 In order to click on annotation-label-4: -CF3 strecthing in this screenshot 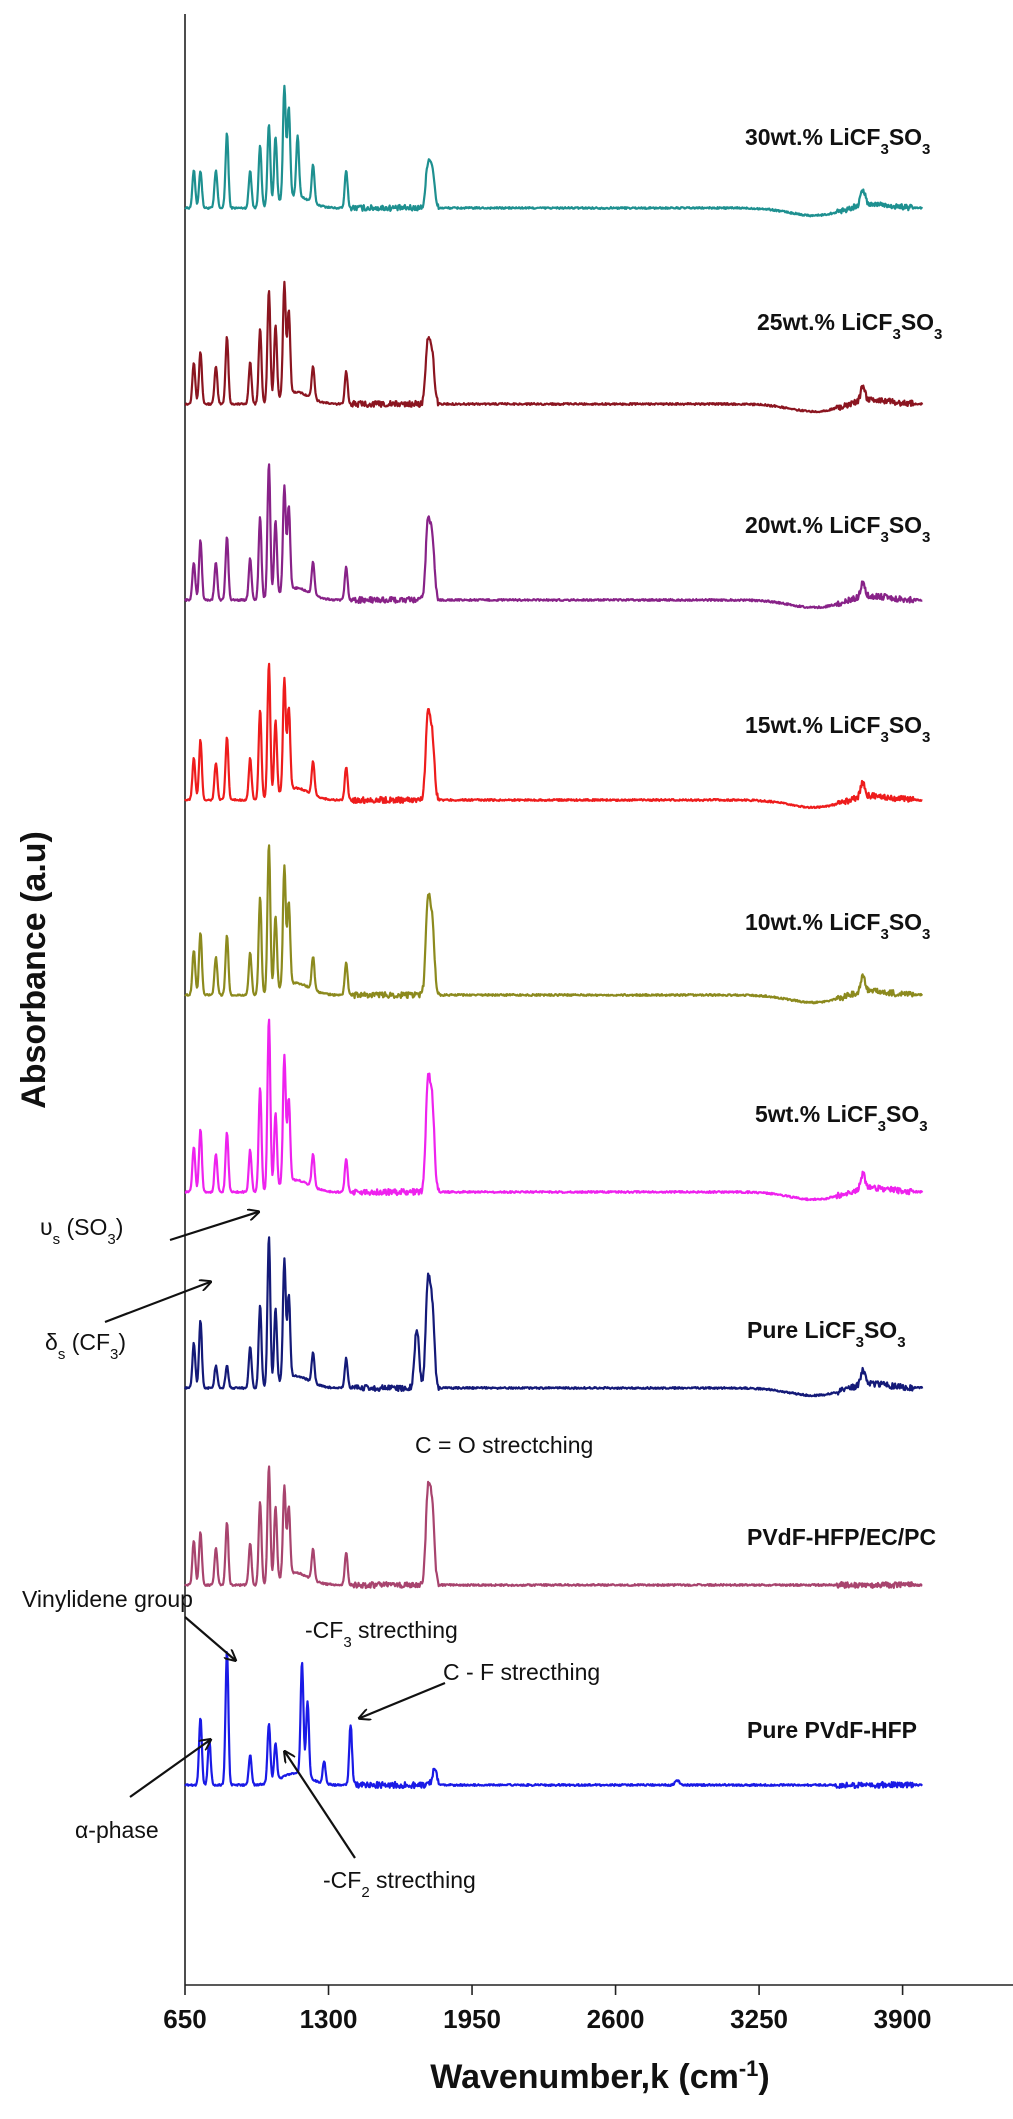, I will do `click(381, 1634)`.